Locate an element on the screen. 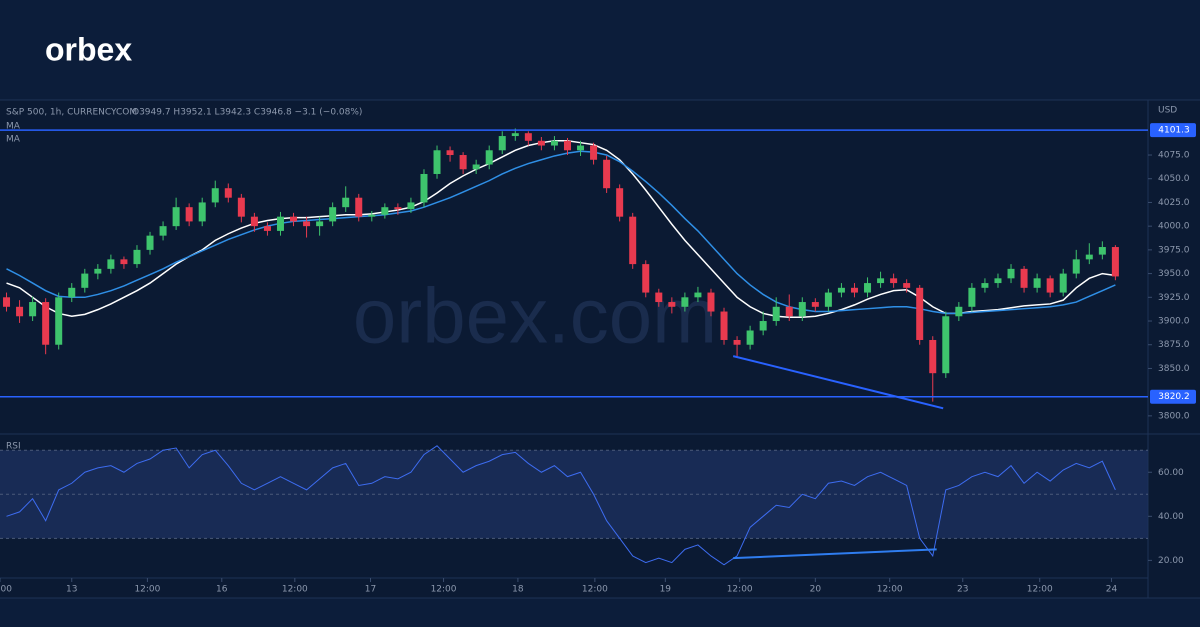 The width and height of the screenshot is (1200, 627). legend-entry: MA is located at coordinates (13, 140).